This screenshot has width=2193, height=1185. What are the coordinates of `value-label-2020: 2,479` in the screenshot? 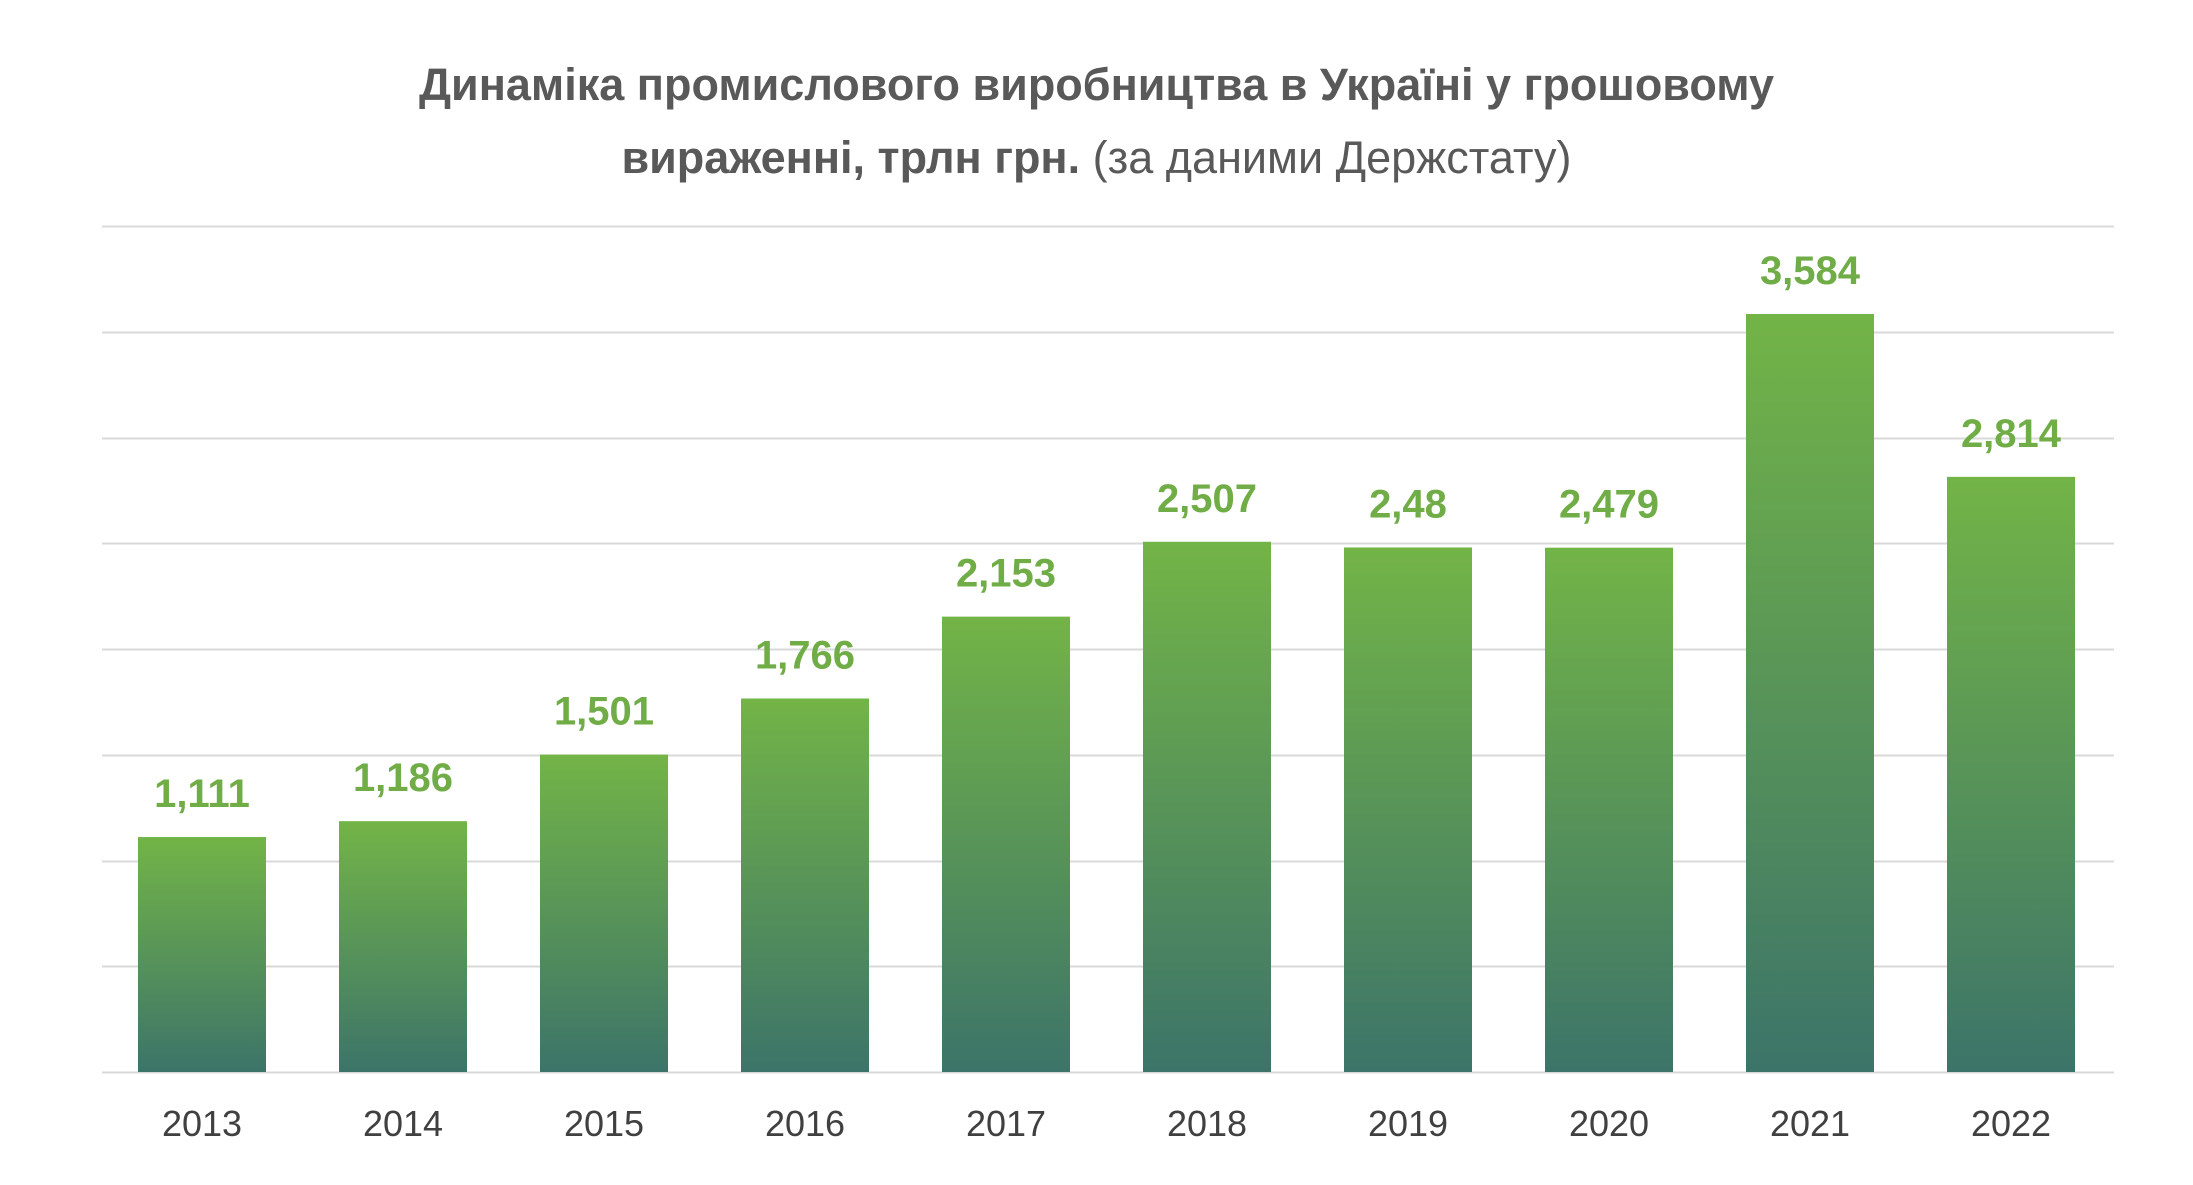 It's located at (1609, 505).